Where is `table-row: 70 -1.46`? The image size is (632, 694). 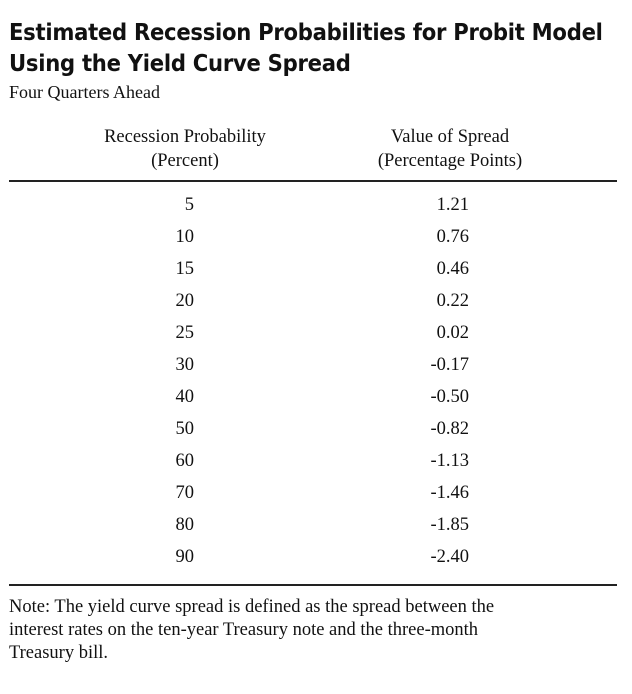
table-row: 70 -1.46 is located at coordinates (316, 495).